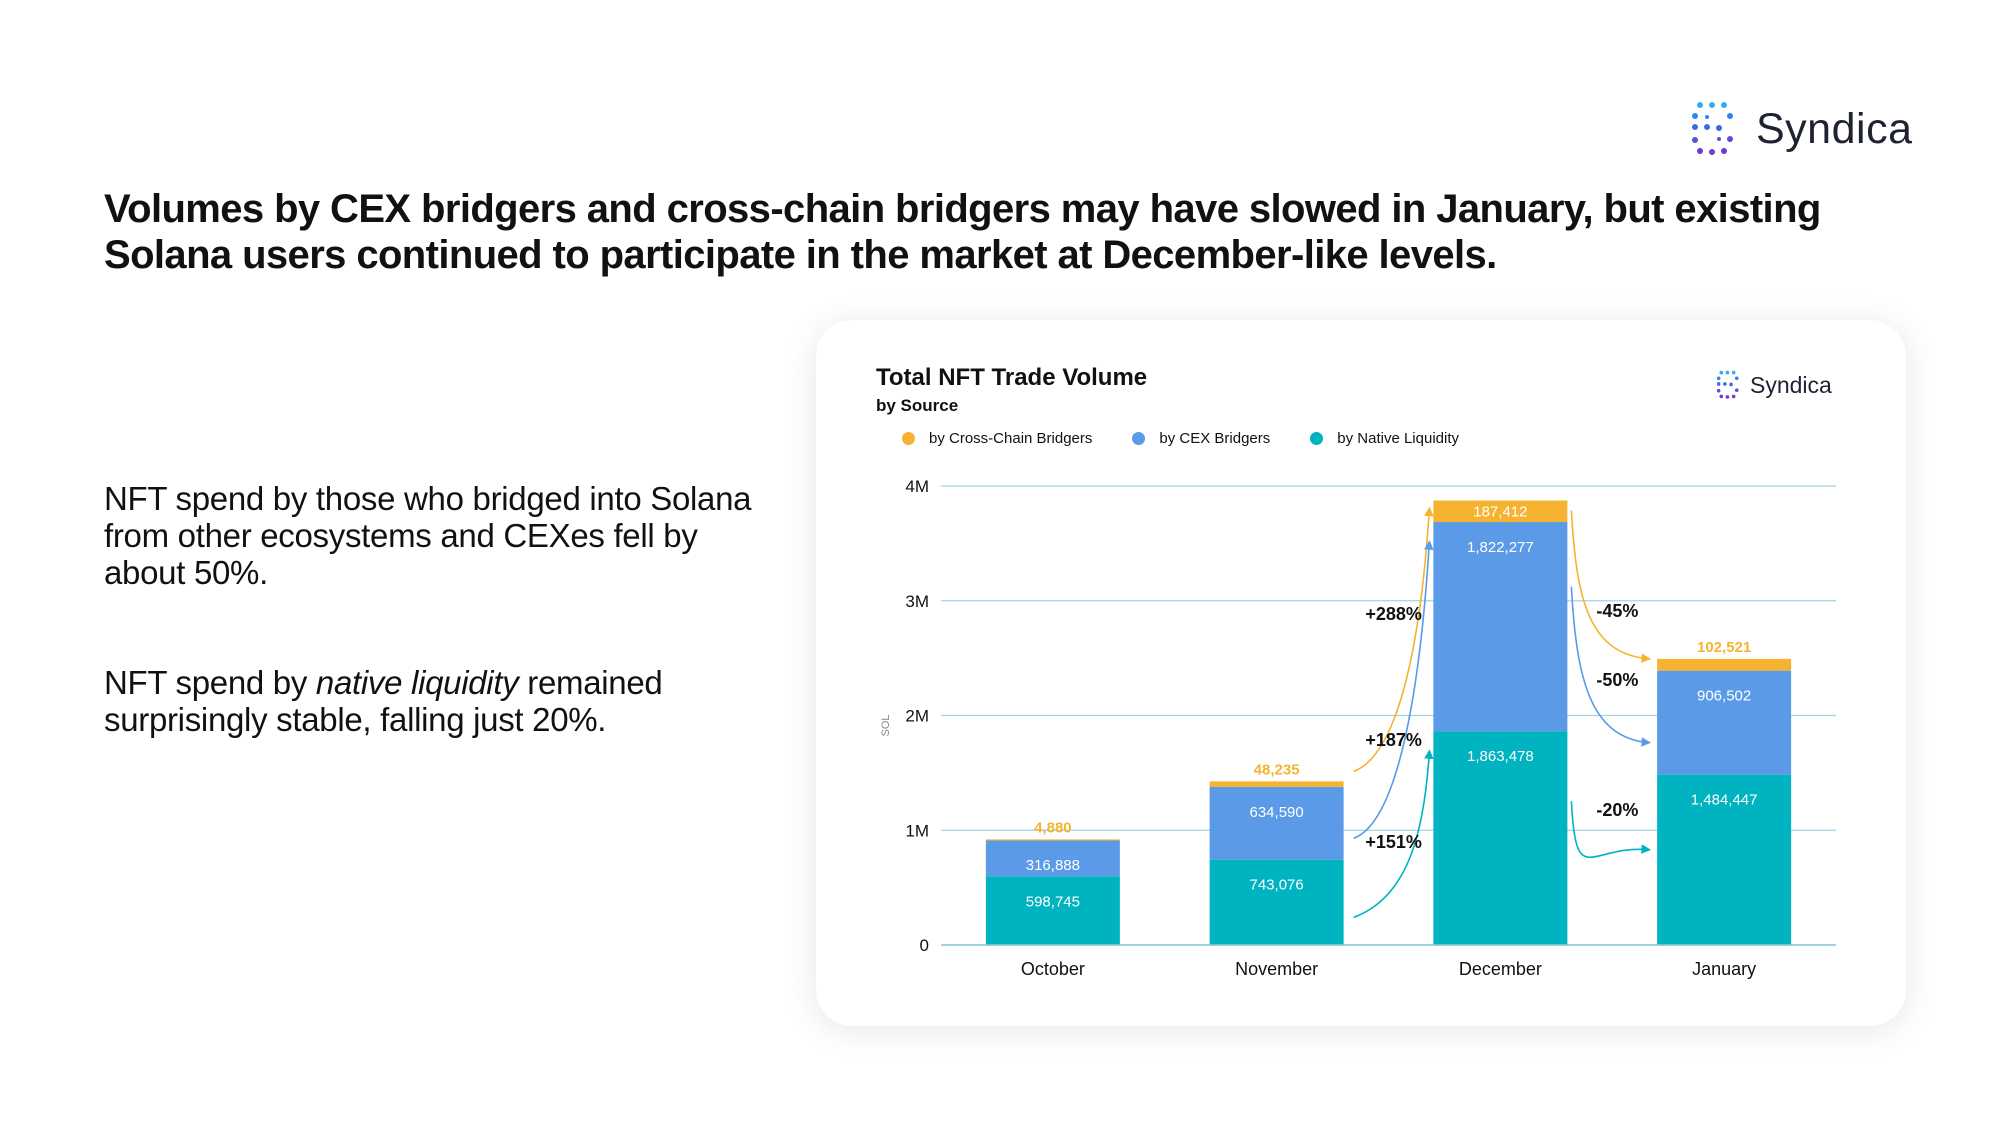 The height and width of the screenshot is (1125, 2000). I want to click on data-label: 743,076, so click(1277, 885).